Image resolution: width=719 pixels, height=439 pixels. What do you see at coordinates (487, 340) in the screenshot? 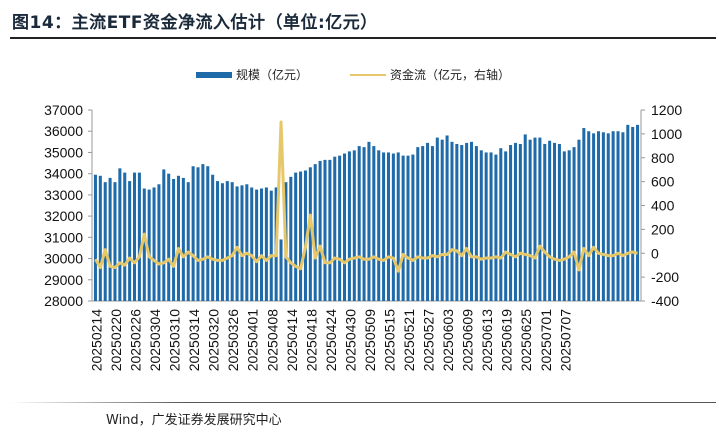
I see `x-tick-label: 20250613` at bounding box center [487, 340].